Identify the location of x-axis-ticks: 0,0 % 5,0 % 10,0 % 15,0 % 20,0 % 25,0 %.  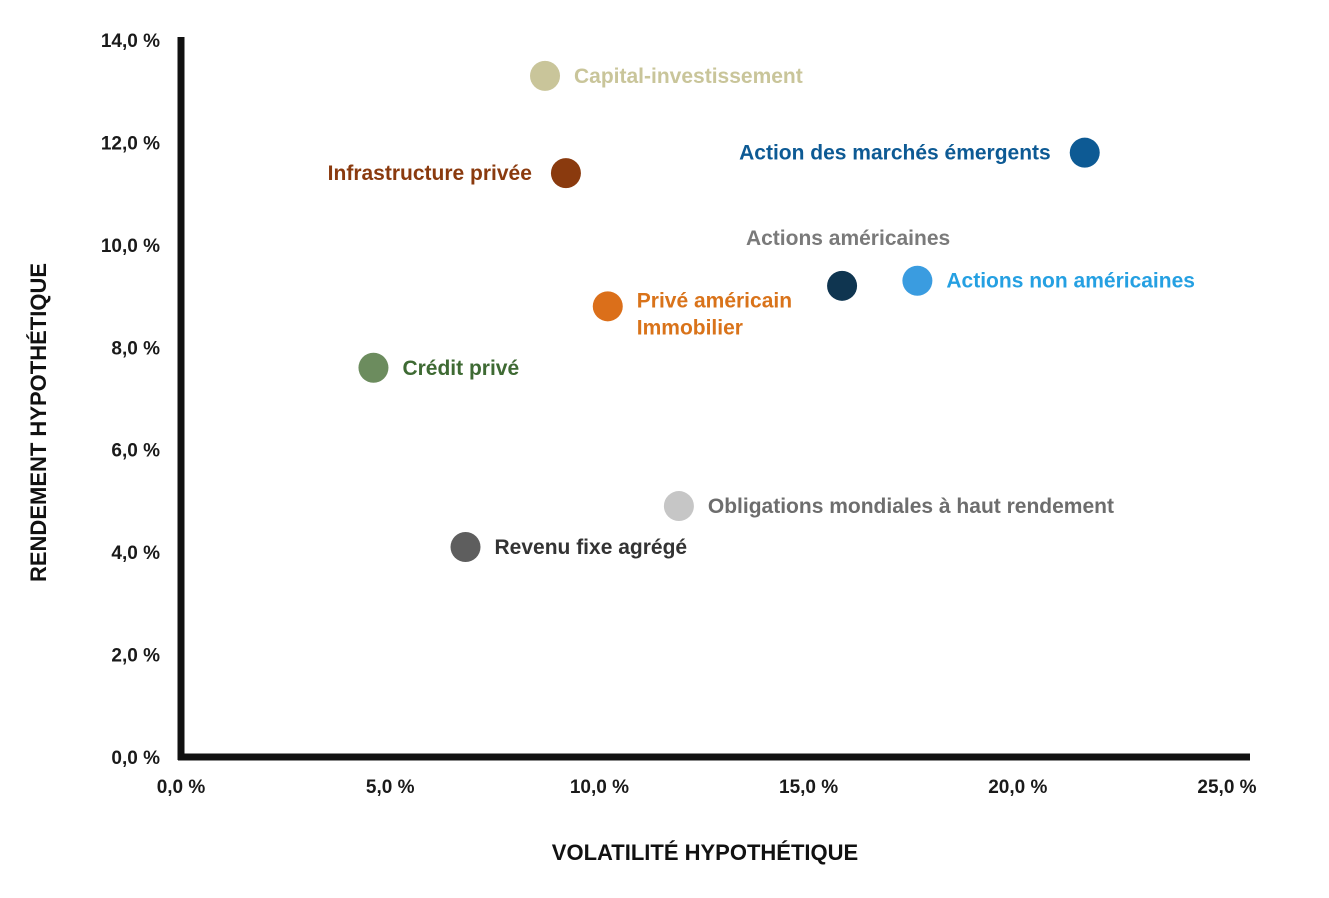
(707, 787).